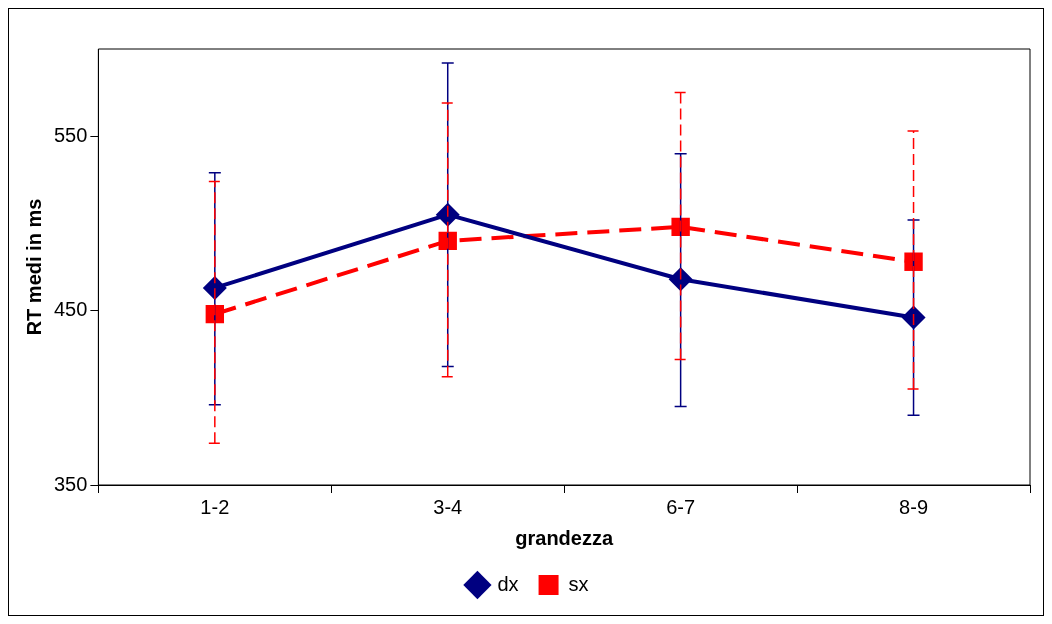  I want to click on x-tick-label: 6-7, so click(681, 506).